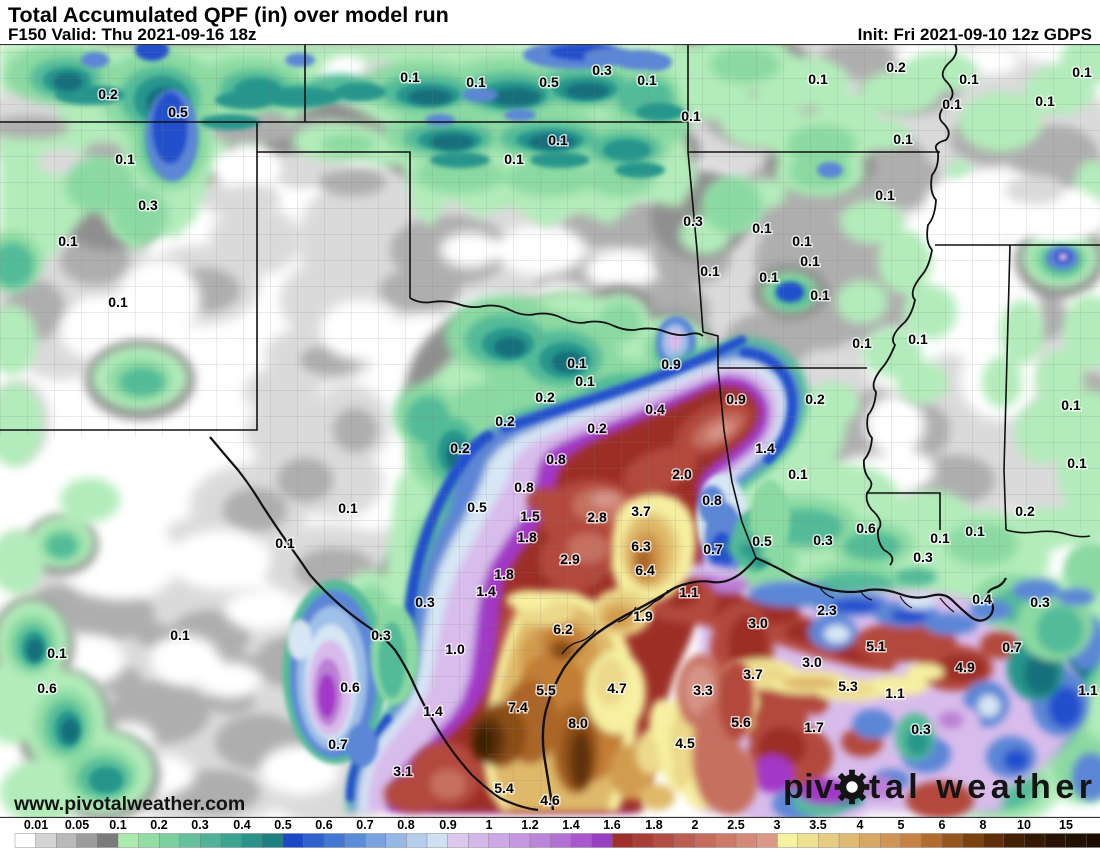  Describe the element at coordinates (827, 610) in the screenshot. I see `svg-text: 2.3` at that location.